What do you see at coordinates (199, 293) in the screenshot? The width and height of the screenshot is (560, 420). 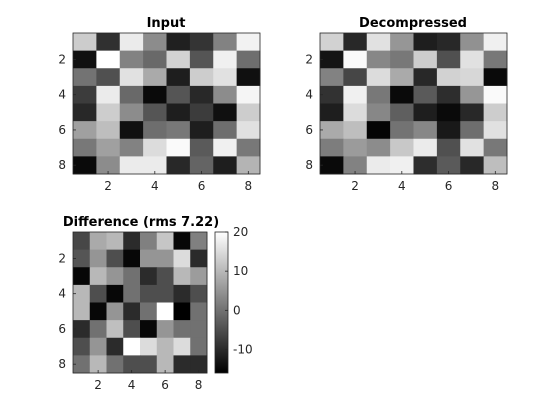 I see `difference-cell-r4-c8` at bounding box center [199, 293].